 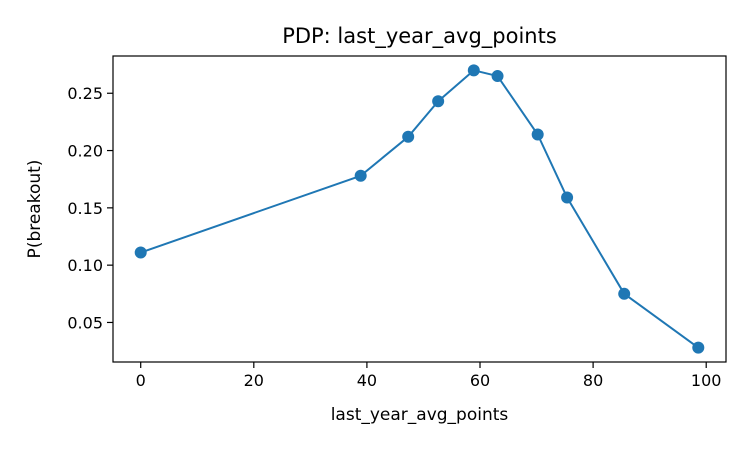 I want to click on chart-title: PDP: last_year_avg_points, so click(x=419, y=36).